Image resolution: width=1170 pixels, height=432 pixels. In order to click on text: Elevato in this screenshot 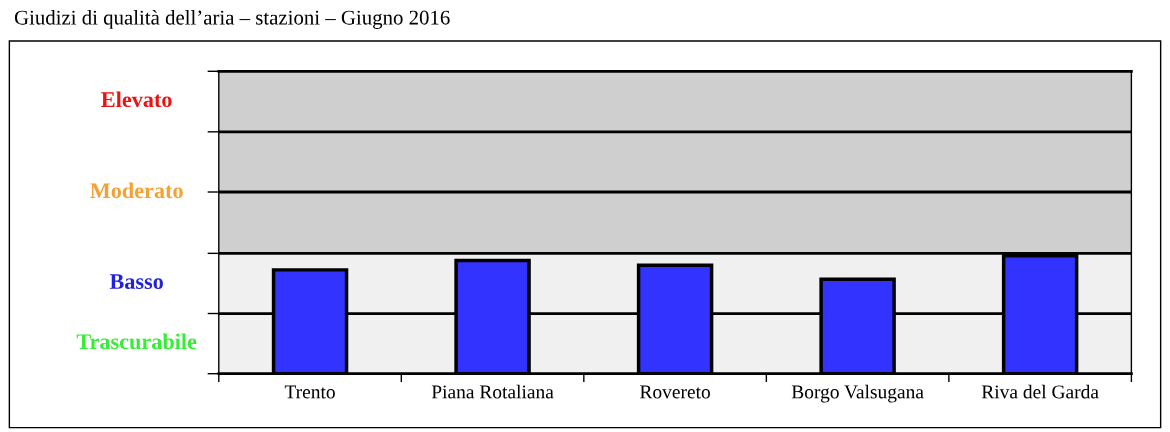, I will do `click(136, 99)`.